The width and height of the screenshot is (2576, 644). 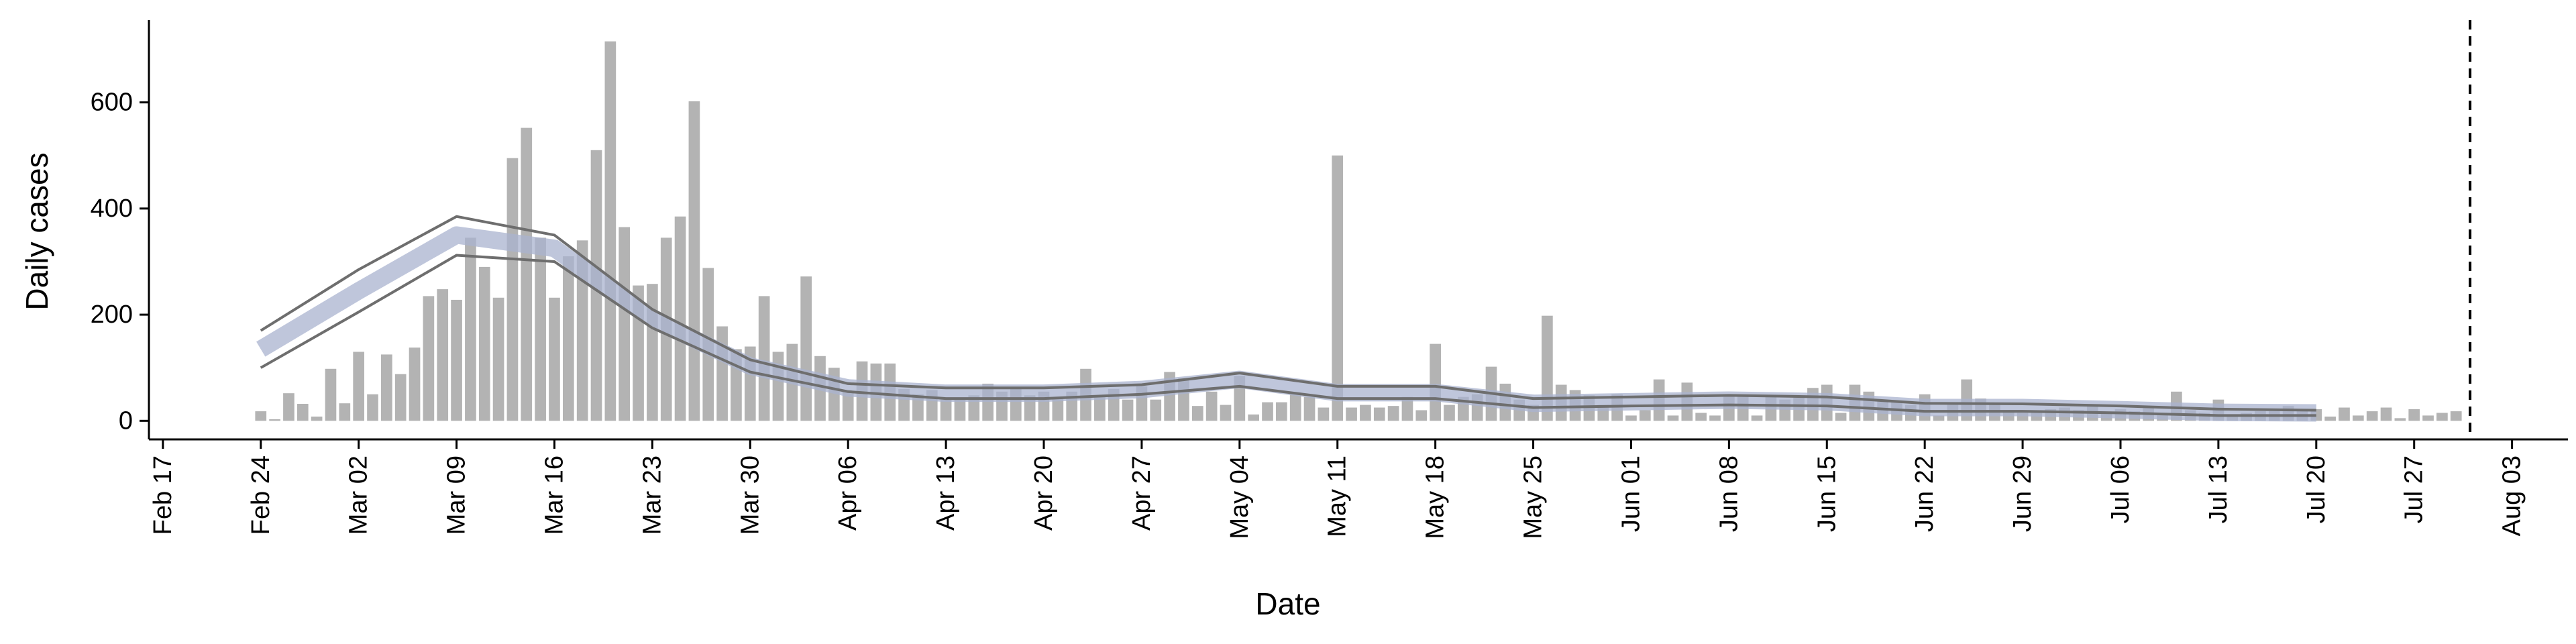 I want to click on x-tick-label: May 04, so click(x=1240, y=497).